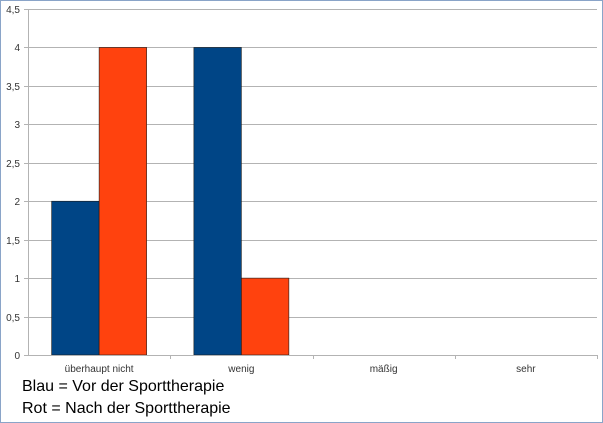 This screenshot has height=423, width=603. What do you see at coordinates (126, 408) in the screenshot?
I see `legend-line-after: Rot = Nach der Sporttherapie` at bounding box center [126, 408].